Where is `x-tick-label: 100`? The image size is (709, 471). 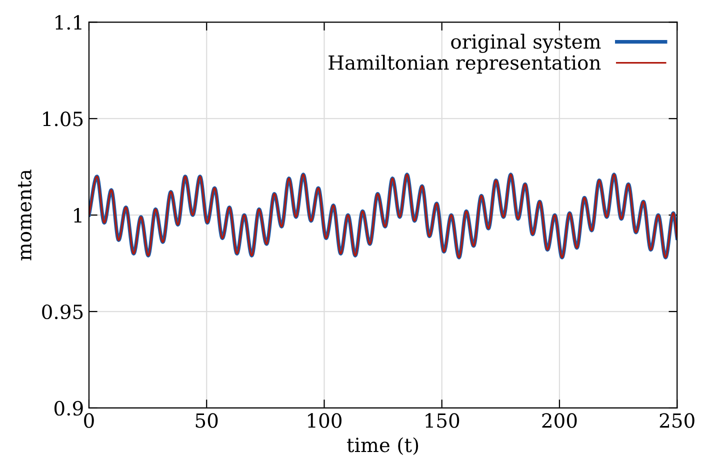
x-tick-label: 100 is located at coordinates (325, 420).